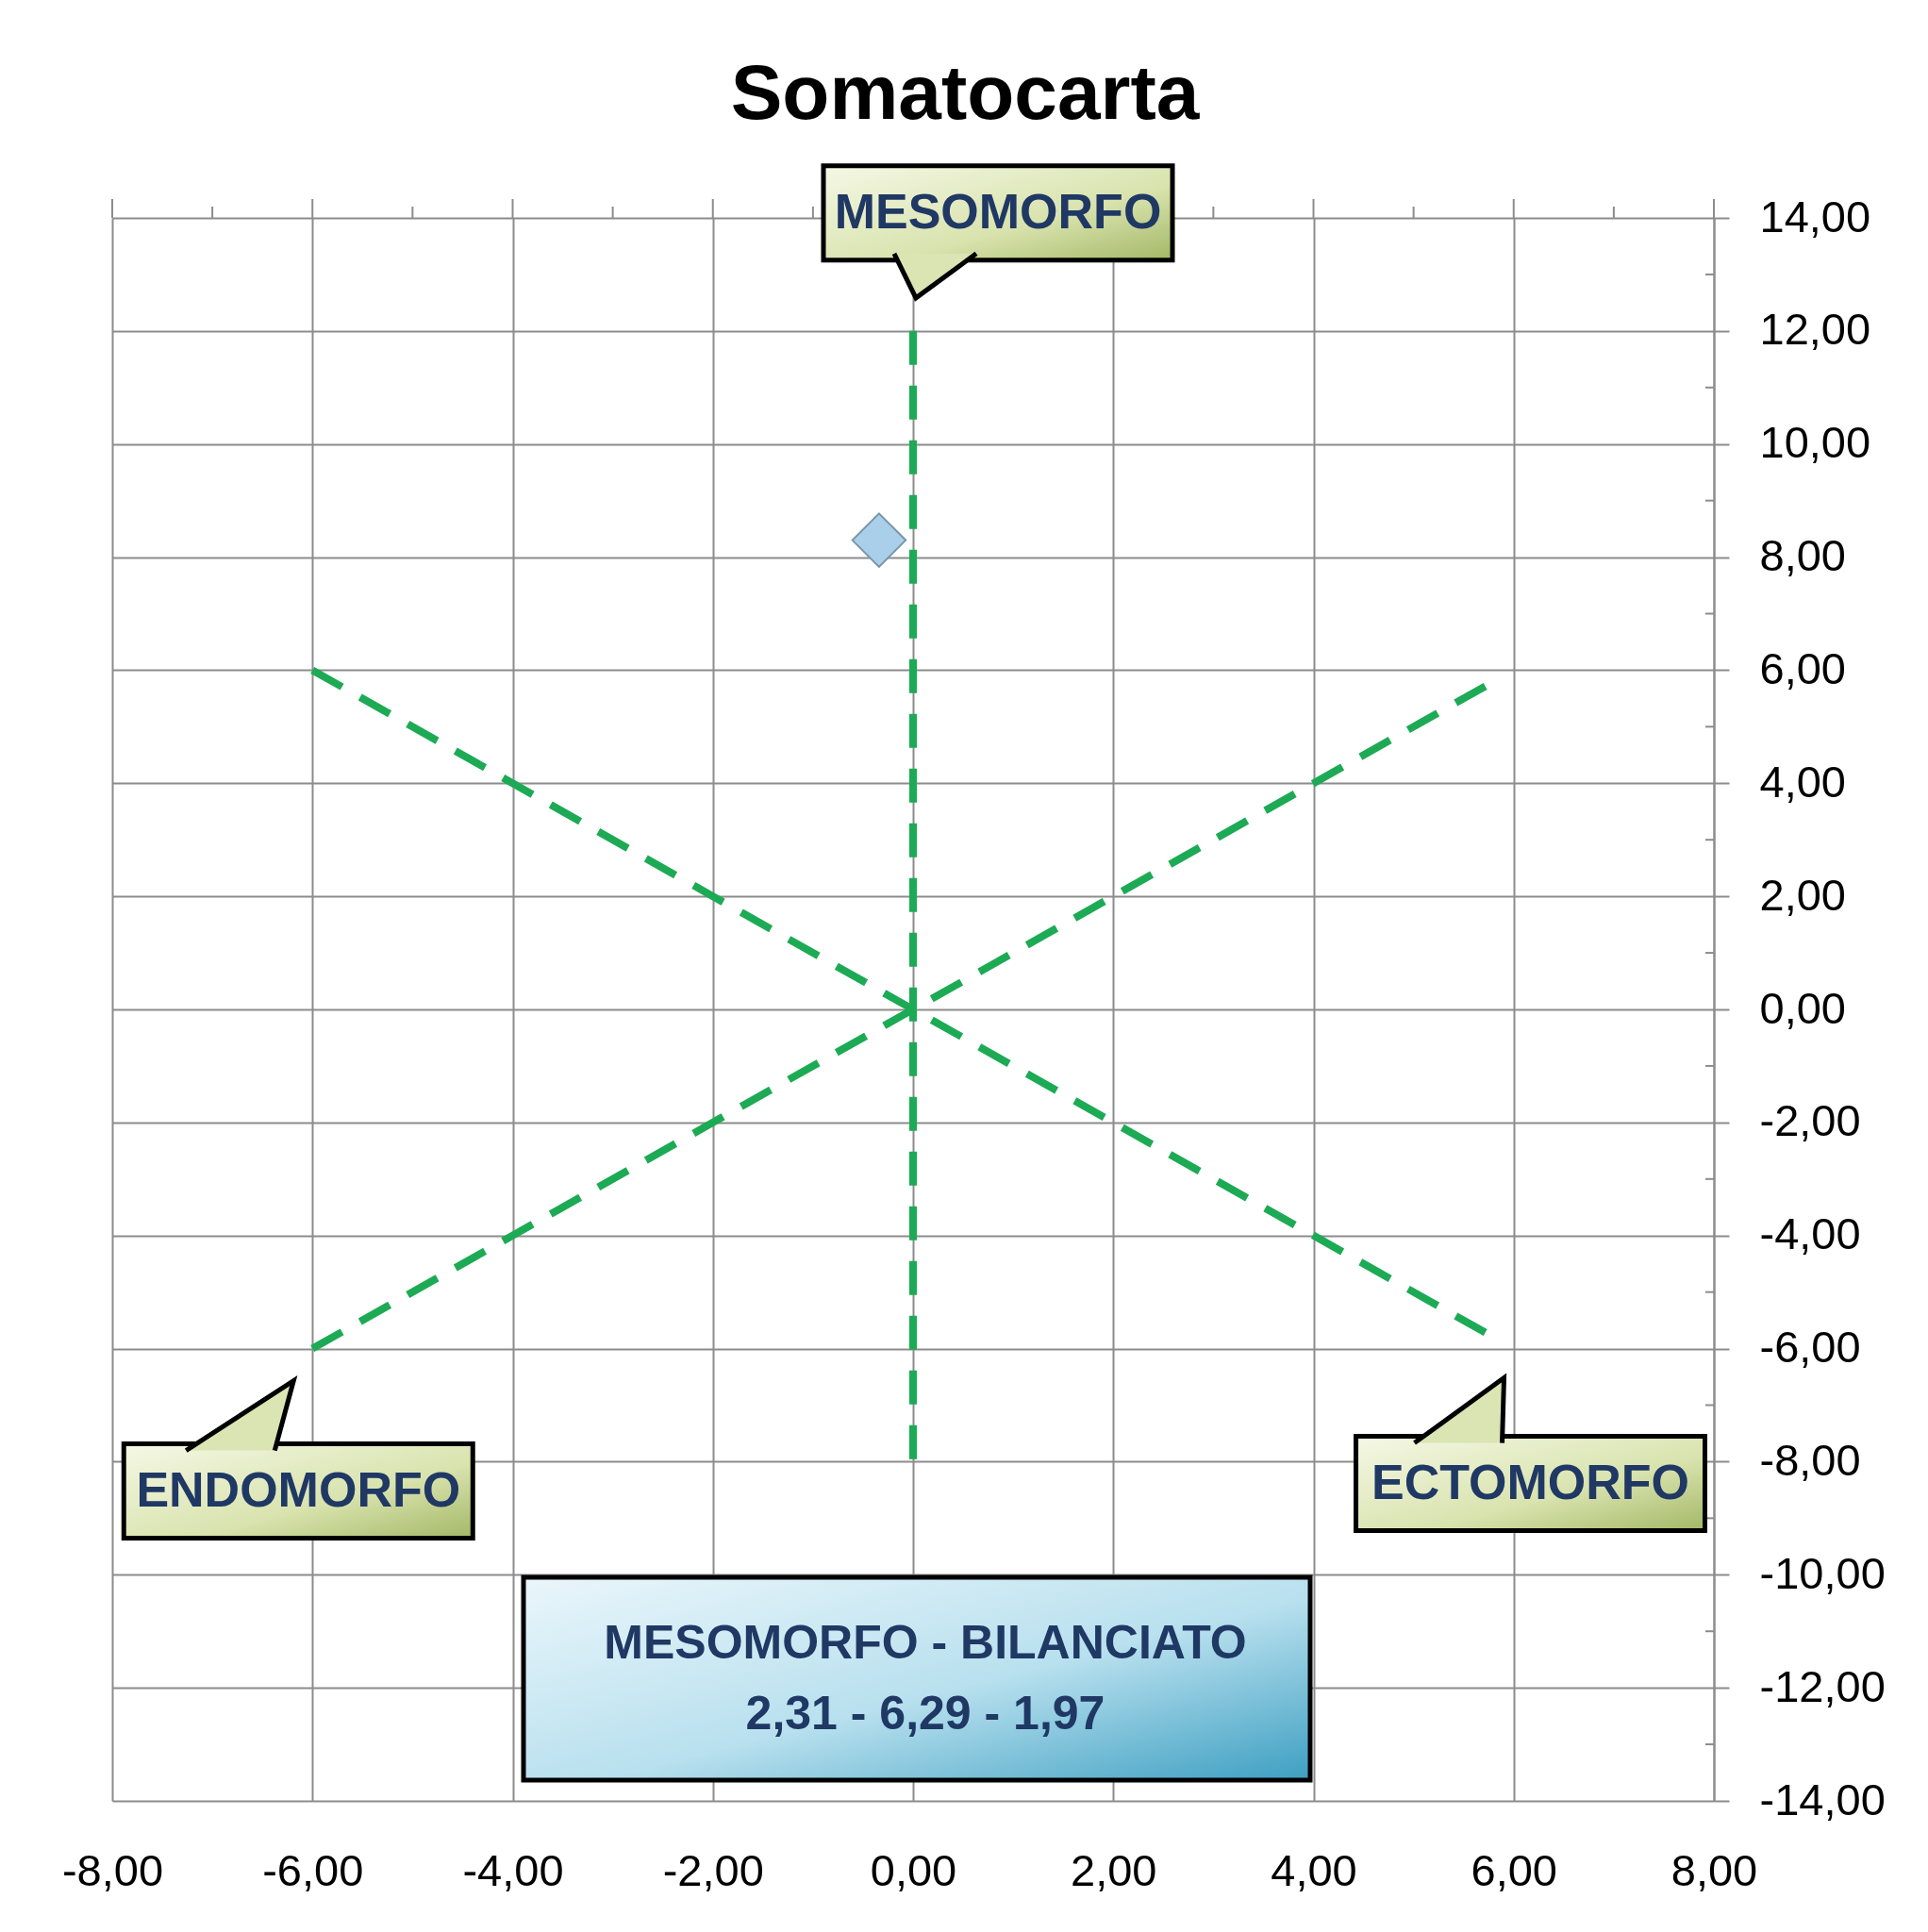  What do you see at coordinates (1802, 556) in the screenshot?
I see `y-tick-label: 8,00` at bounding box center [1802, 556].